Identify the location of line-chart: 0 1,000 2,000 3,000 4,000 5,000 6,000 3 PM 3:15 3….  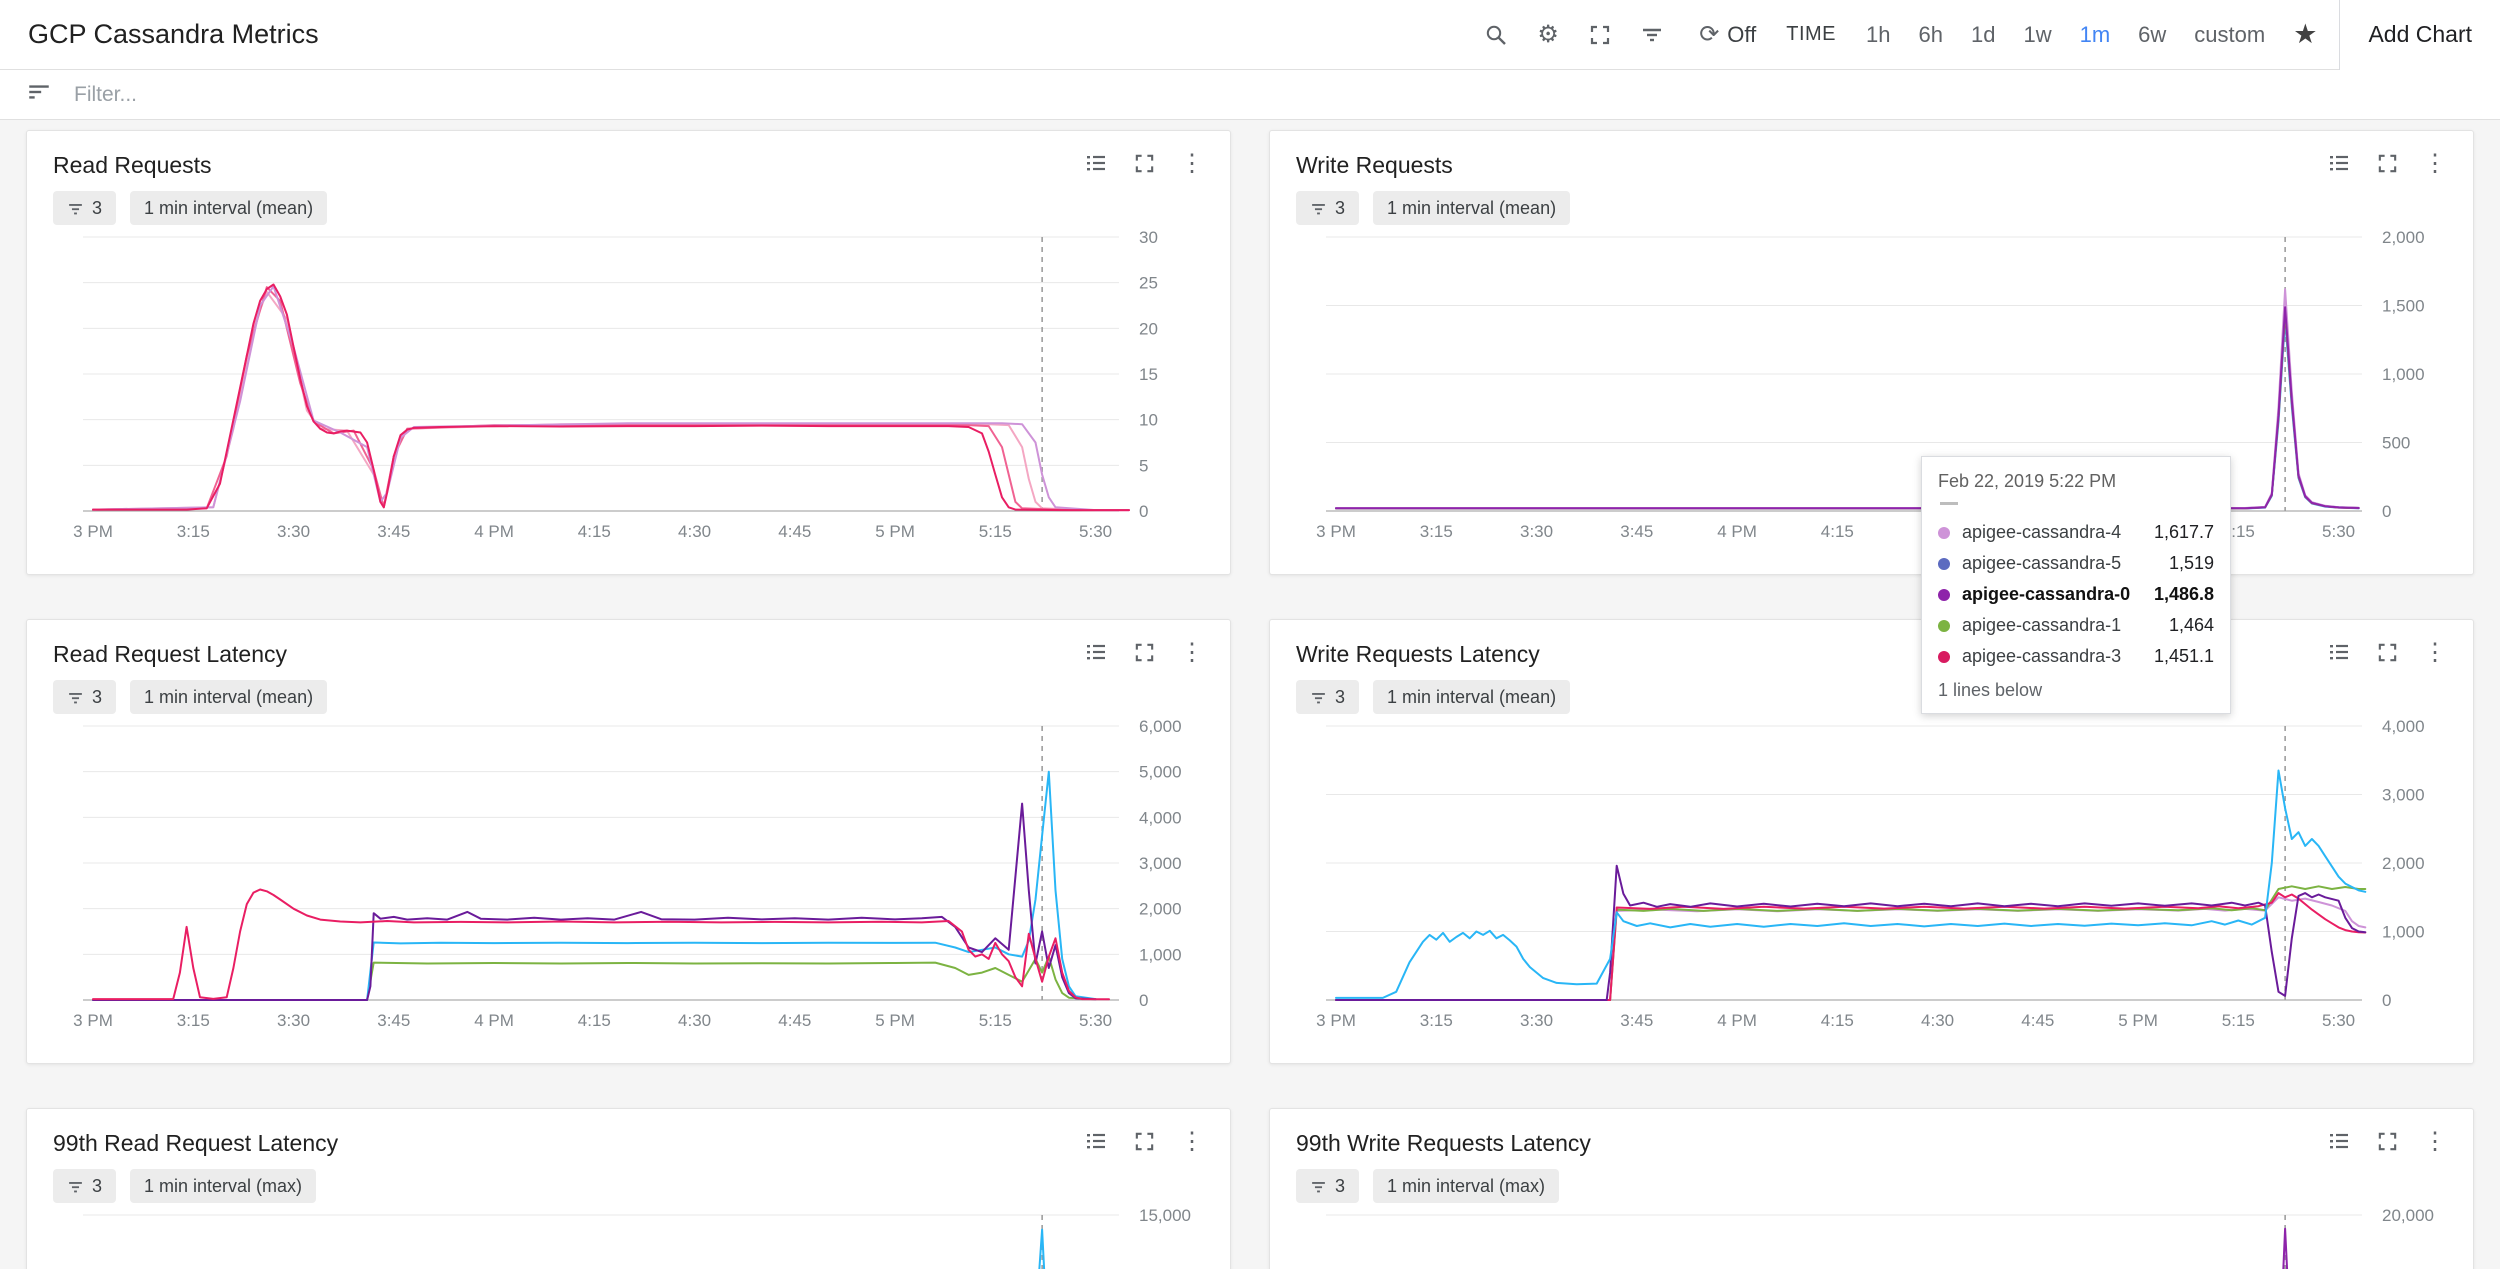
(628, 879).